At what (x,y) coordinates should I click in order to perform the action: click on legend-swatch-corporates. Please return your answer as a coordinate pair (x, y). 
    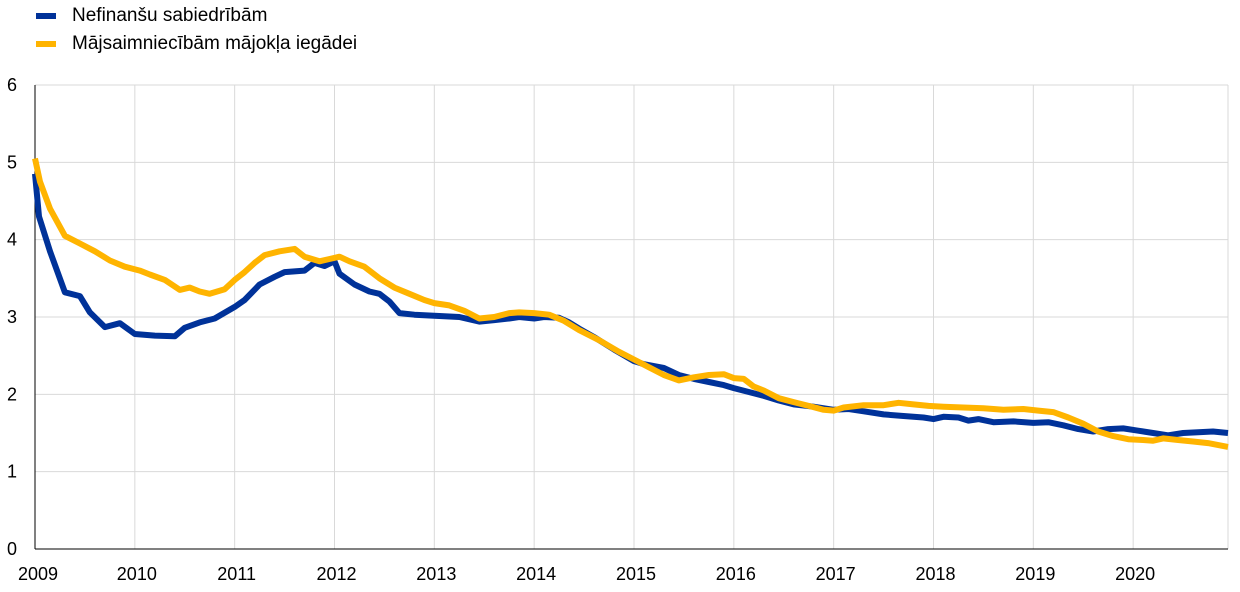
    Looking at the image, I should click on (46, 16).